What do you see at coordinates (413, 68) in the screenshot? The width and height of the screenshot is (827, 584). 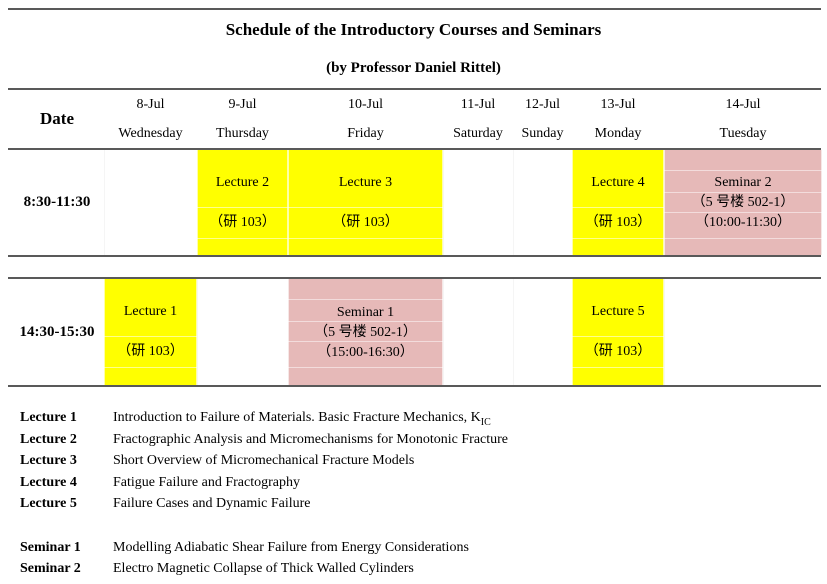 I see `page-subtitle: (by Professor Daniel Rittel)` at bounding box center [413, 68].